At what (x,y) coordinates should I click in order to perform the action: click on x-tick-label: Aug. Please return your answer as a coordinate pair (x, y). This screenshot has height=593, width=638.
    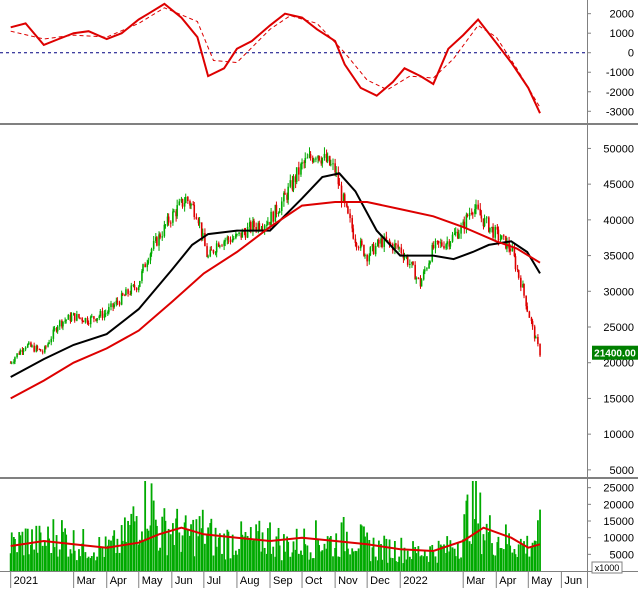
    Looking at the image, I should click on (250, 581).